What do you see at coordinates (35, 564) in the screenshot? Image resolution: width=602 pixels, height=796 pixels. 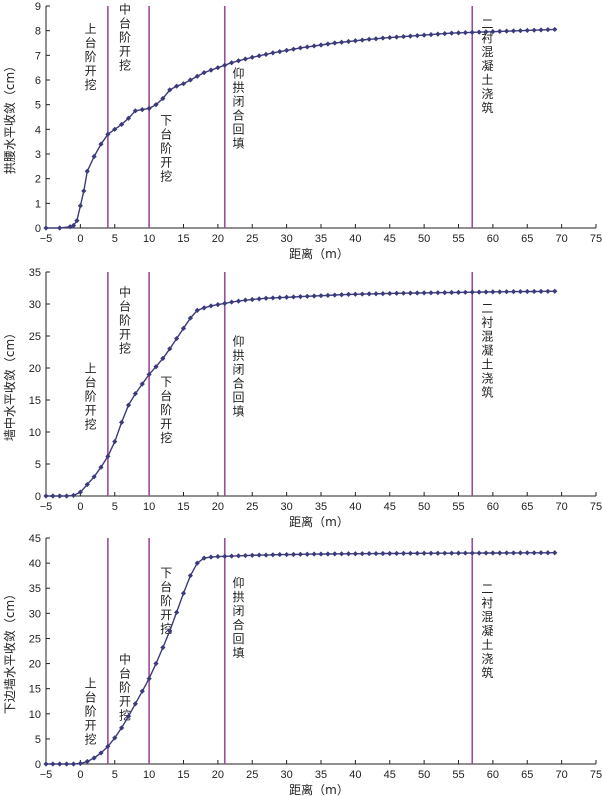 I see `y-tick-label: 40` at bounding box center [35, 564].